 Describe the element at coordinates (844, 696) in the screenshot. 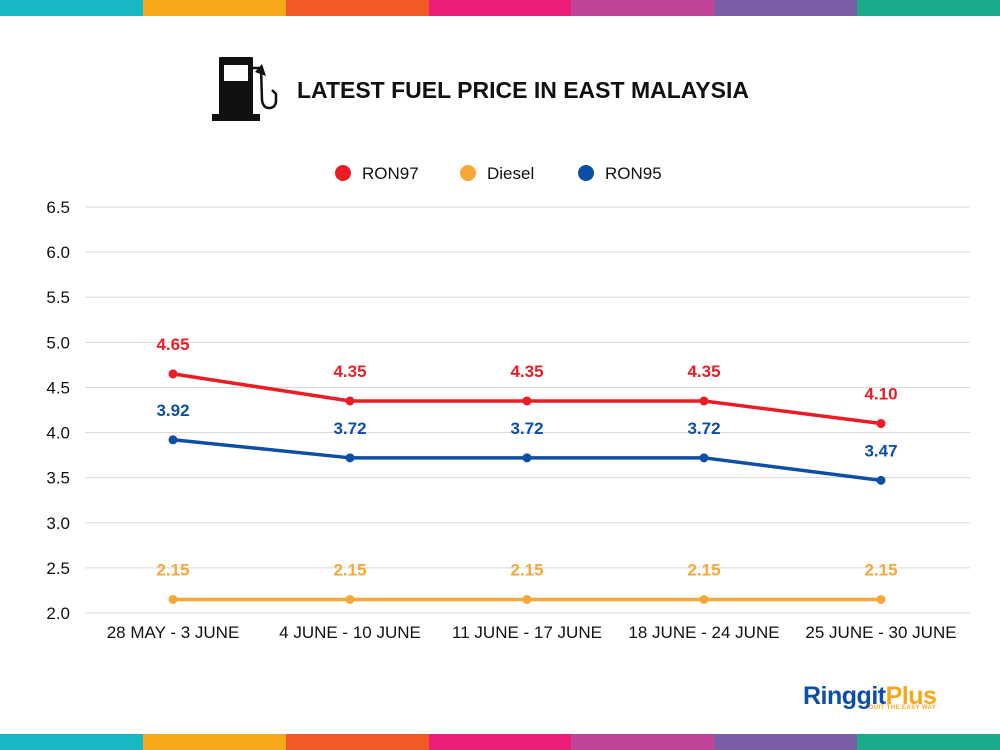

I see `brand-name-part1: Ringgit` at that location.